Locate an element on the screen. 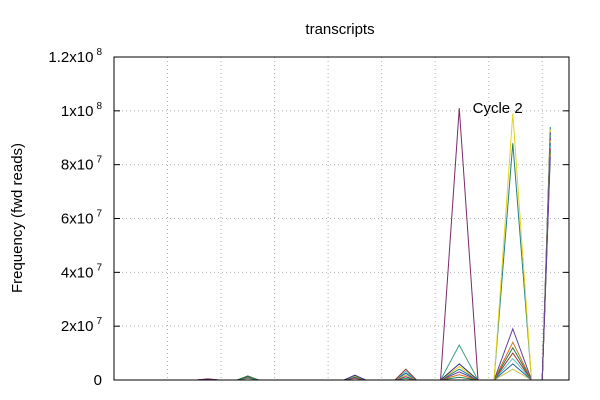 The width and height of the screenshot is (600, 400). y-tick-label: 2x10 7 is located at coordinates (82, 325).